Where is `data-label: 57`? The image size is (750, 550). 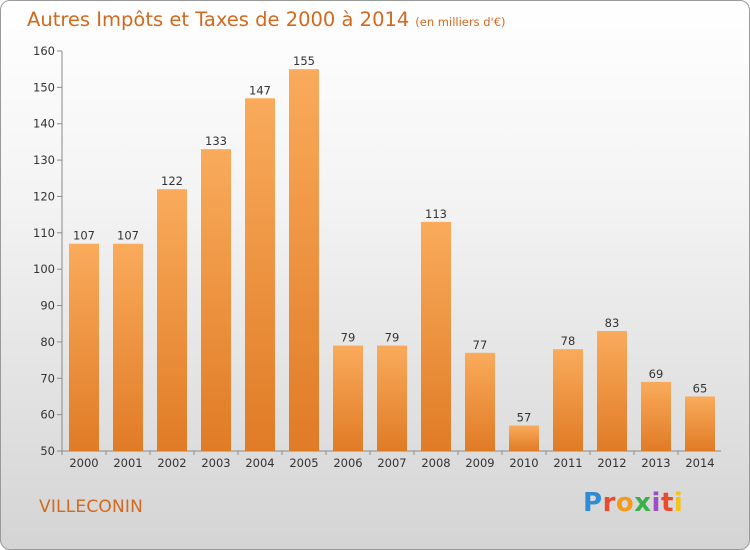
data-label: 57 is located at coordinates (524, 418).